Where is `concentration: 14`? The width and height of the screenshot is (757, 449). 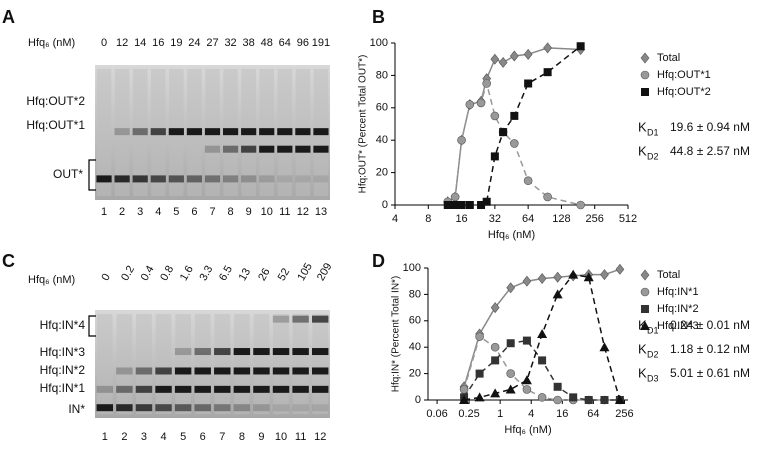 concentration: 14 is located at coordinates (140, 43).